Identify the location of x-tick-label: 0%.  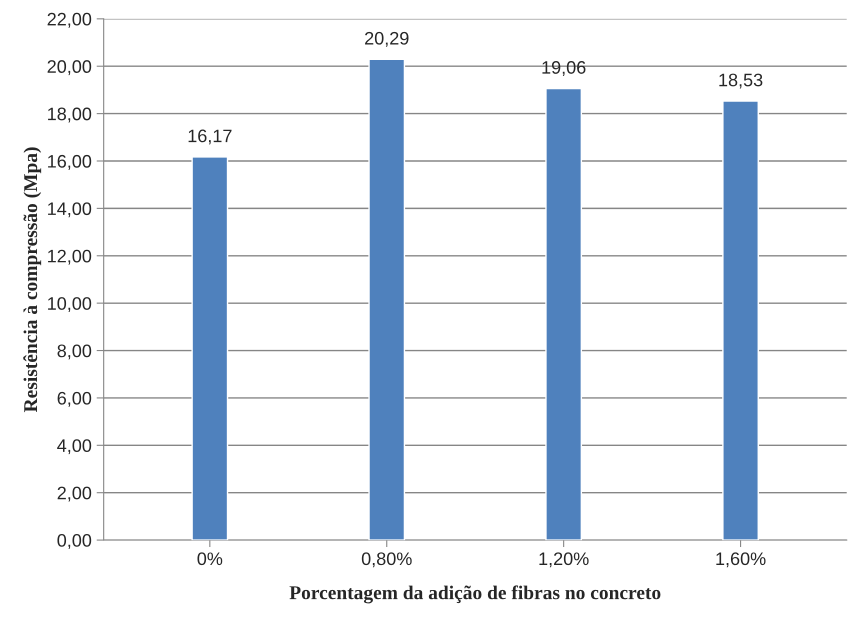
(209, 559).